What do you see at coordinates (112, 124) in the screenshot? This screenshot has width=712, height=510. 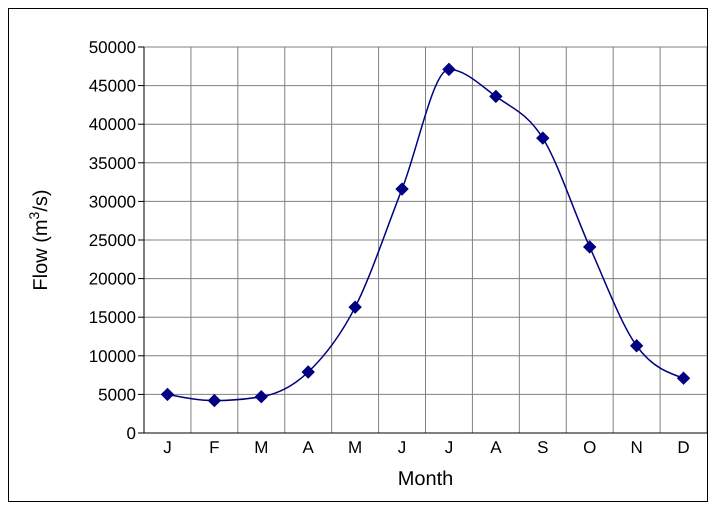 I see `y-tick-label: 40000` at bounding box center [112, 124].